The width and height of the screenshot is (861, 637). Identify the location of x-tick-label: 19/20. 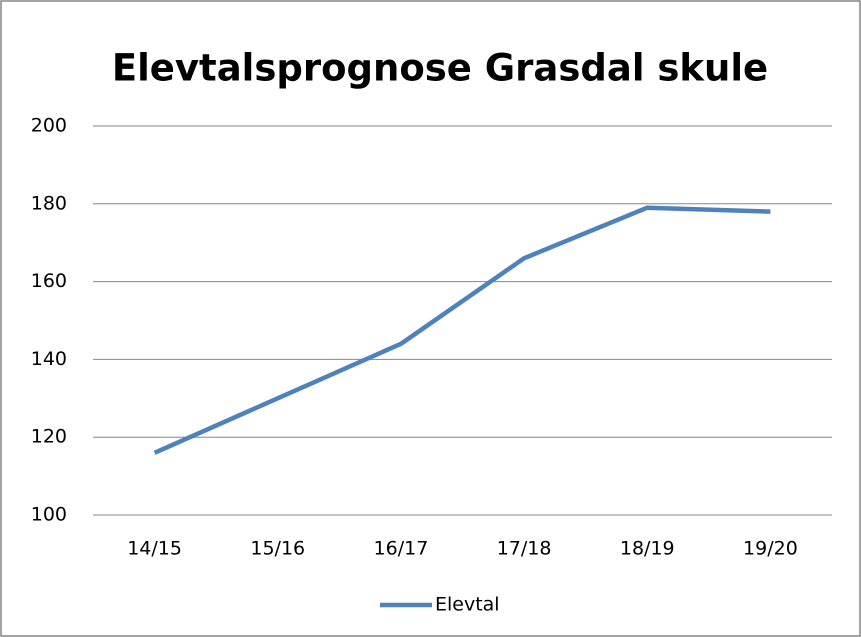
(770, 549).